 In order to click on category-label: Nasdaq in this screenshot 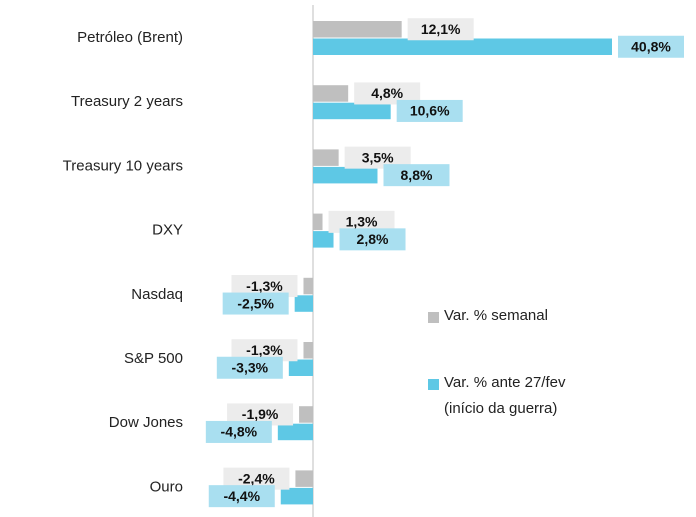, I will do `click(157, 294)`.